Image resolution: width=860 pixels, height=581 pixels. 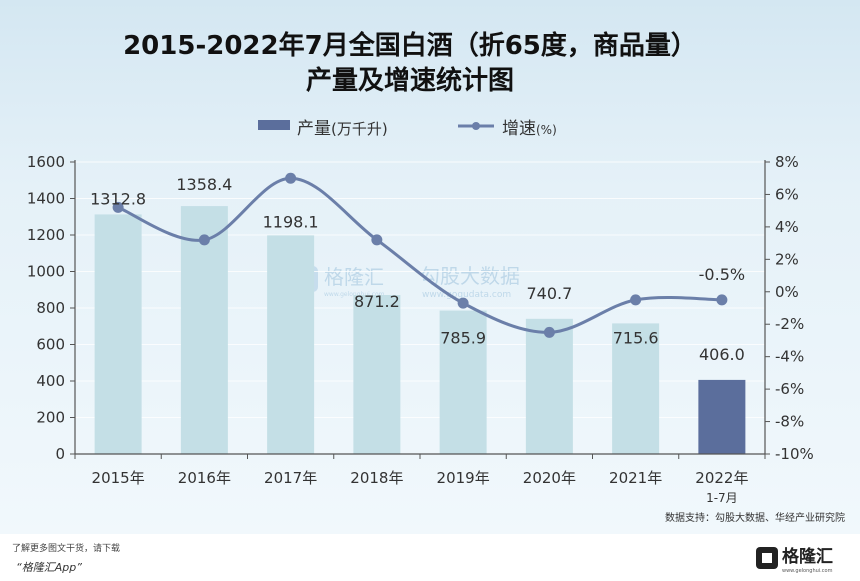 What do you see at coordinates (354, 294) in the screenshot?
I see `watermark-brand-sub: www.gelonghui.com` at bounding box center [354, 294].